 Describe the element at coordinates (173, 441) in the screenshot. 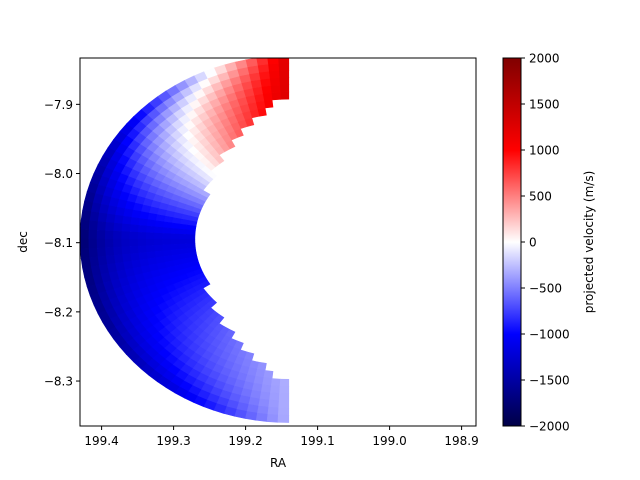

I see `x-tick-label: 199.3` at that location.